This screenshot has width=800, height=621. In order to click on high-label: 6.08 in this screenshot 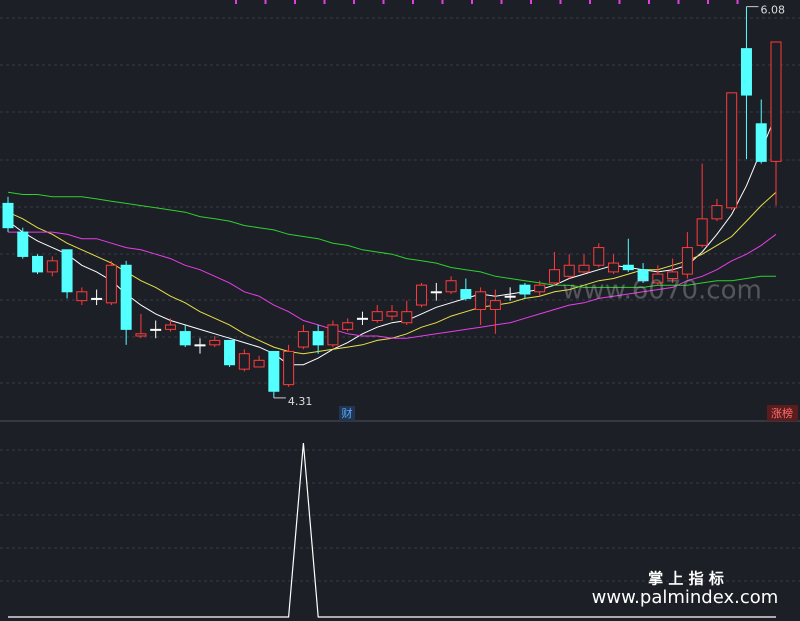, I will do `click(772, 10)`.